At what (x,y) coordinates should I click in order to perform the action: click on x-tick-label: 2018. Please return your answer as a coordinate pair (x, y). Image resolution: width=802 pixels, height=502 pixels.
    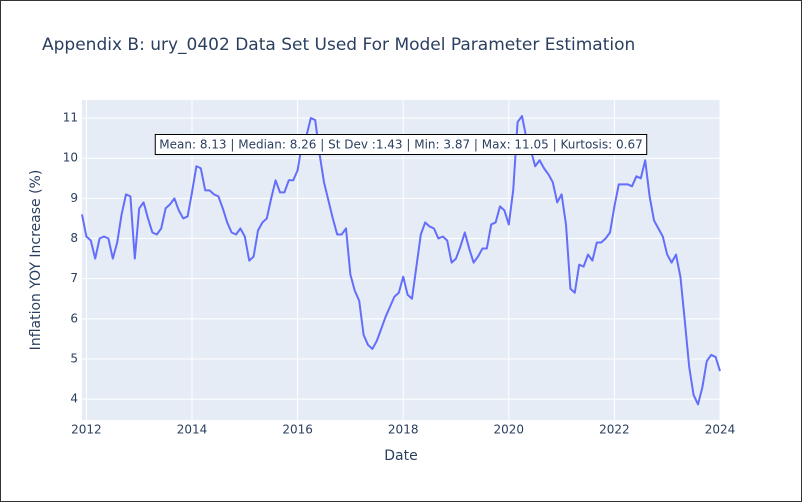
    Looking at the image, I should click on (403, 430).